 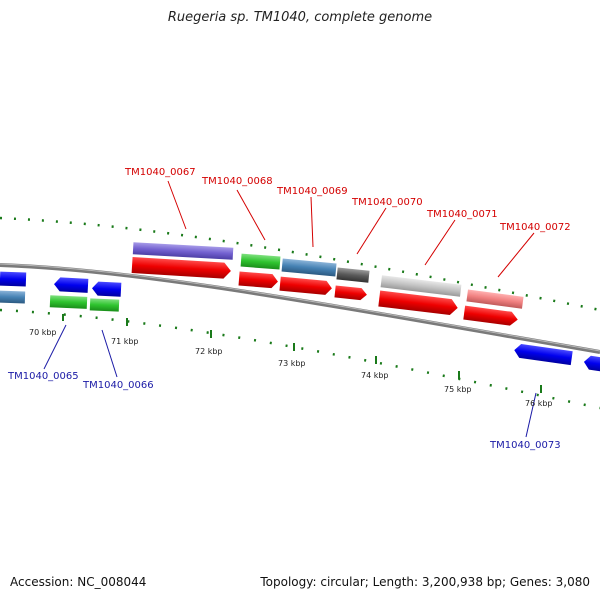 I want to click on gene-label-TM1040-0067: TM1040_0067, so click(x=160, y=172).